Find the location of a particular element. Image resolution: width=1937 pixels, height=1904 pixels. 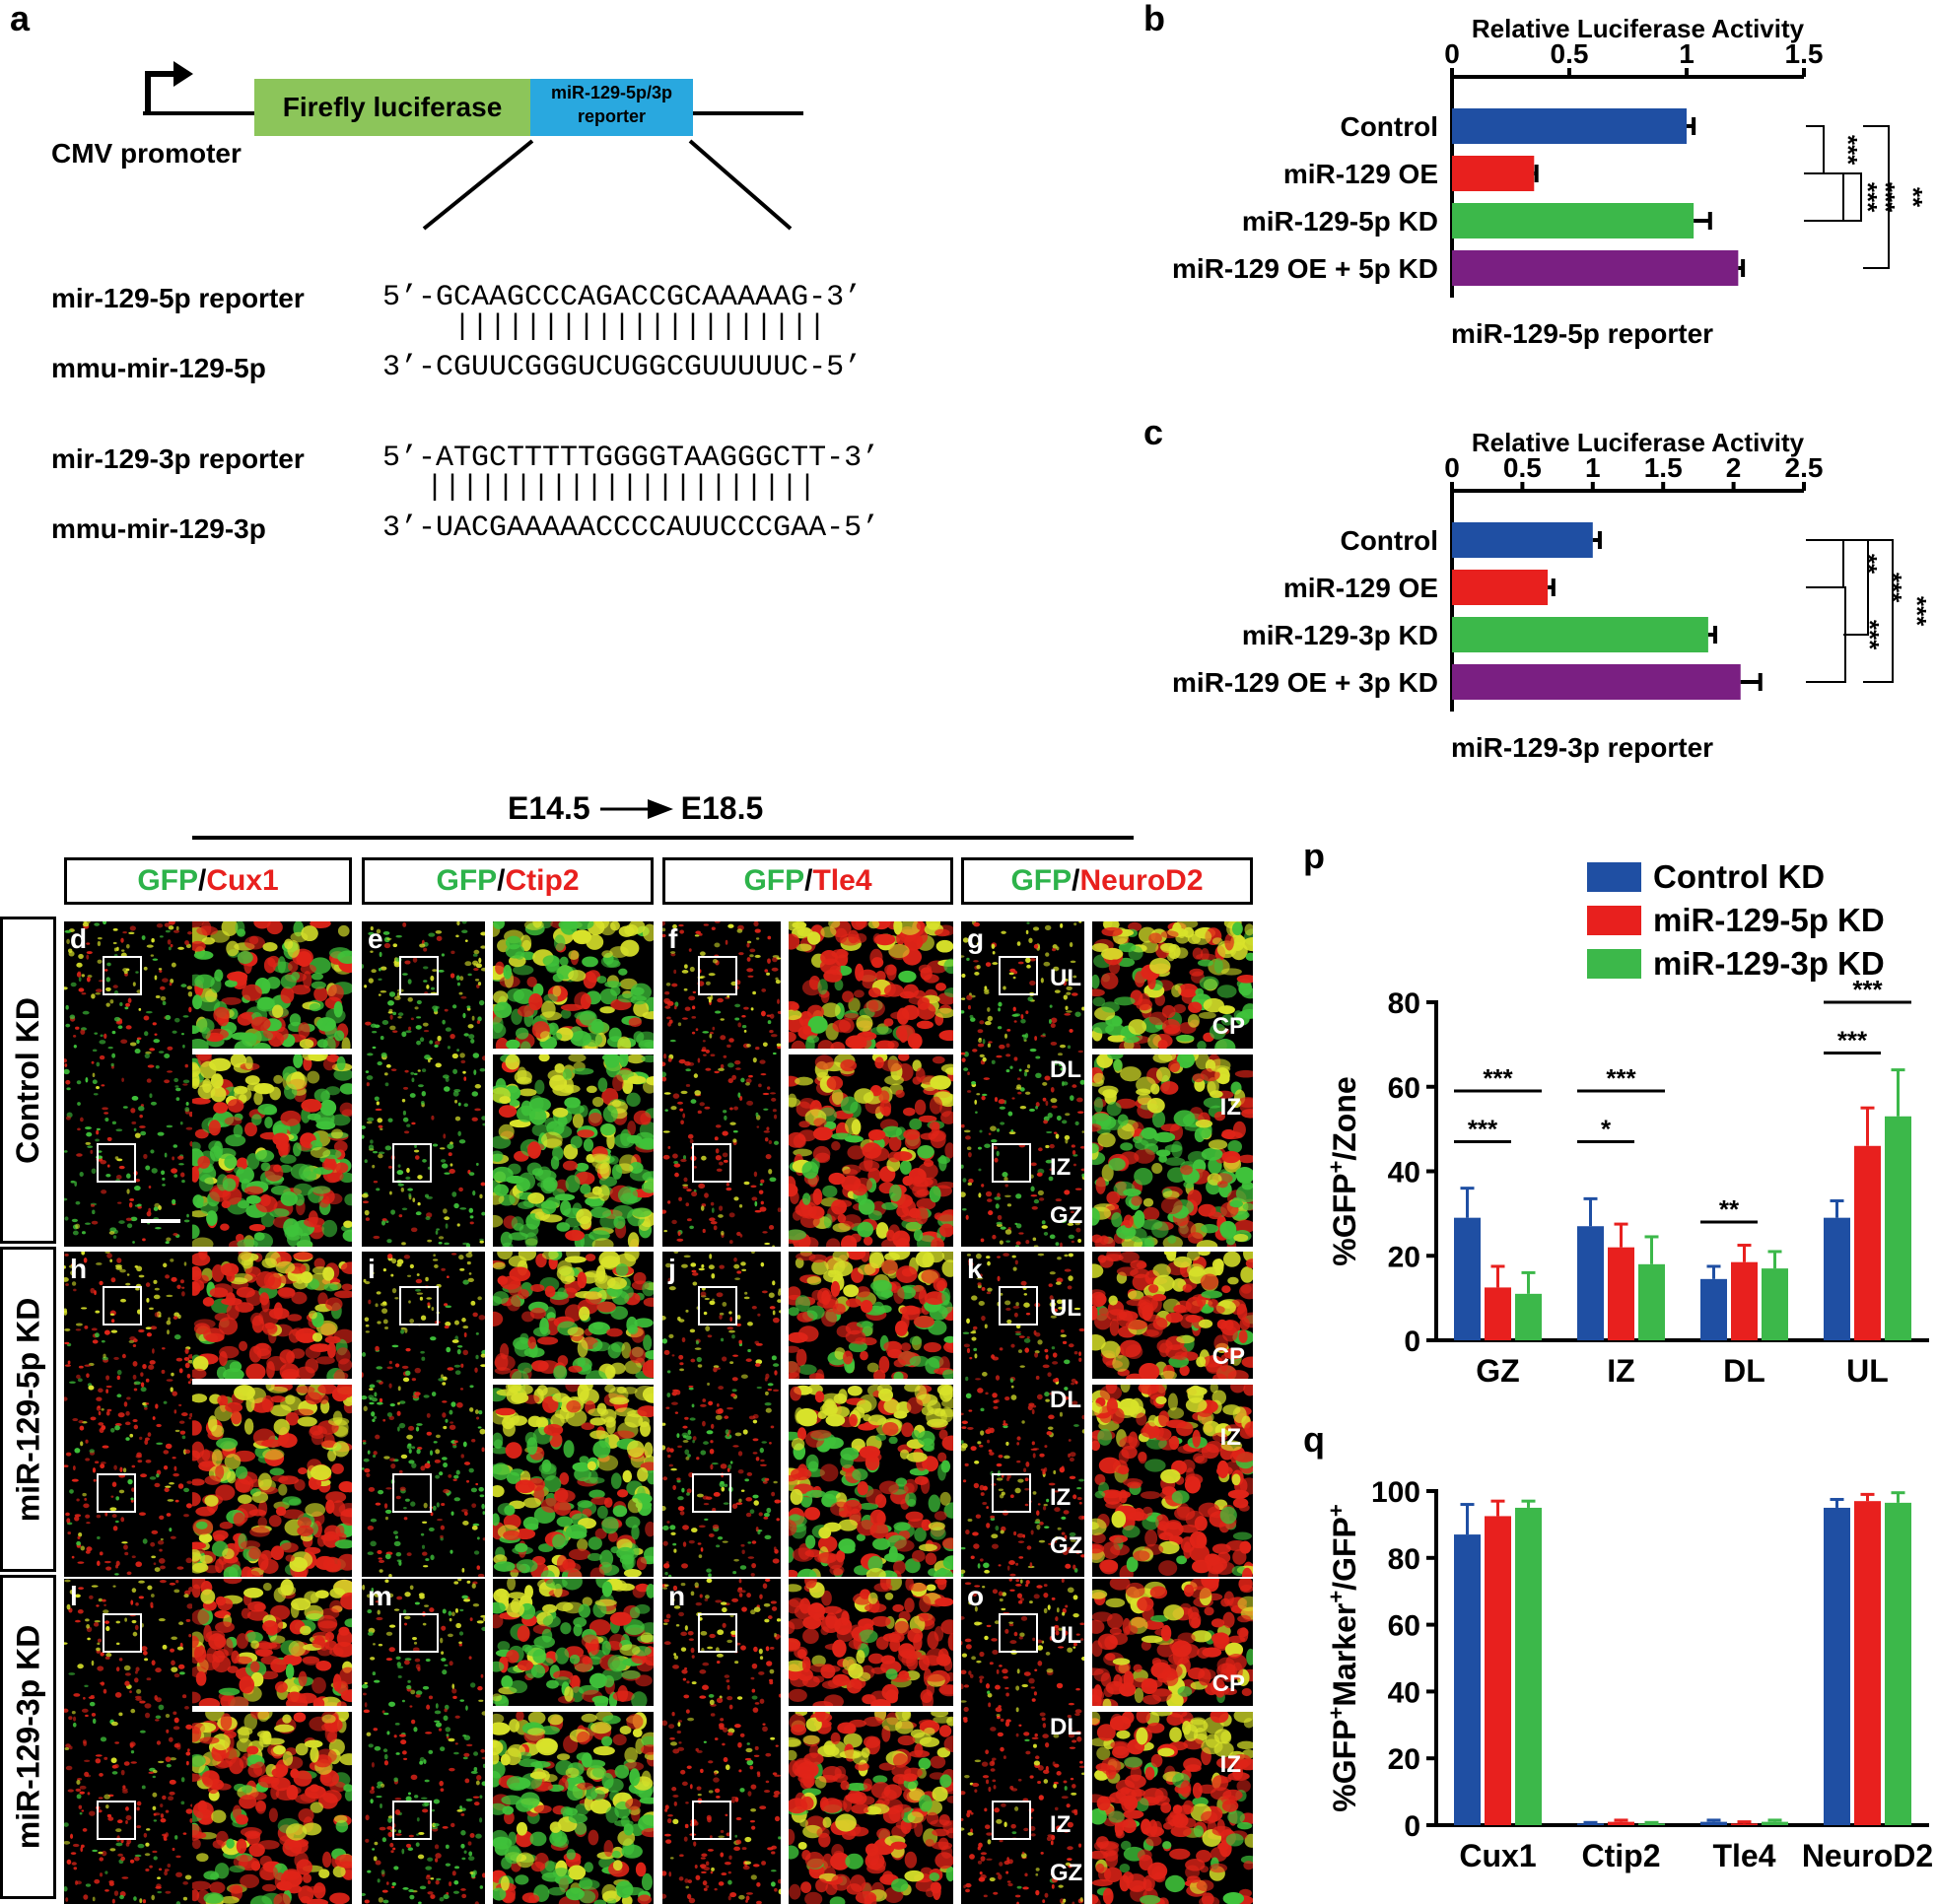

roi-box is located at coordinates (1018, 975).